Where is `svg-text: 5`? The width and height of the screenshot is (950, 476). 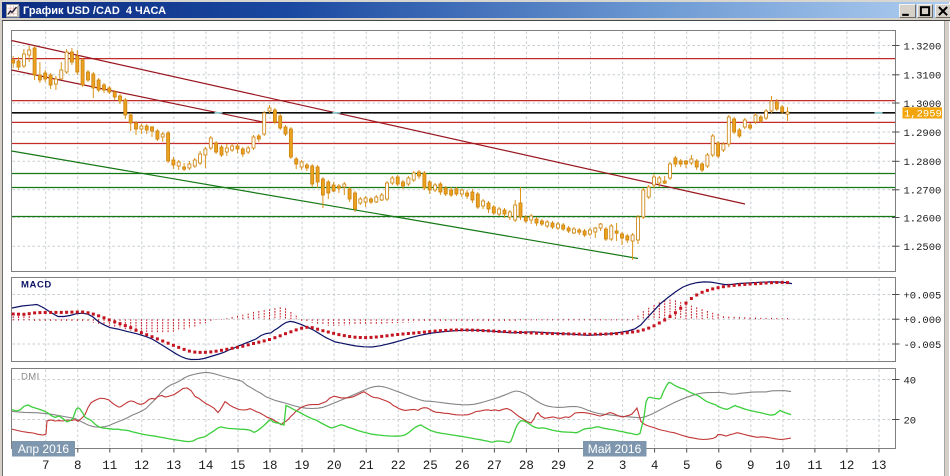
svg-text: 5 is located at coordinates (687, 466).